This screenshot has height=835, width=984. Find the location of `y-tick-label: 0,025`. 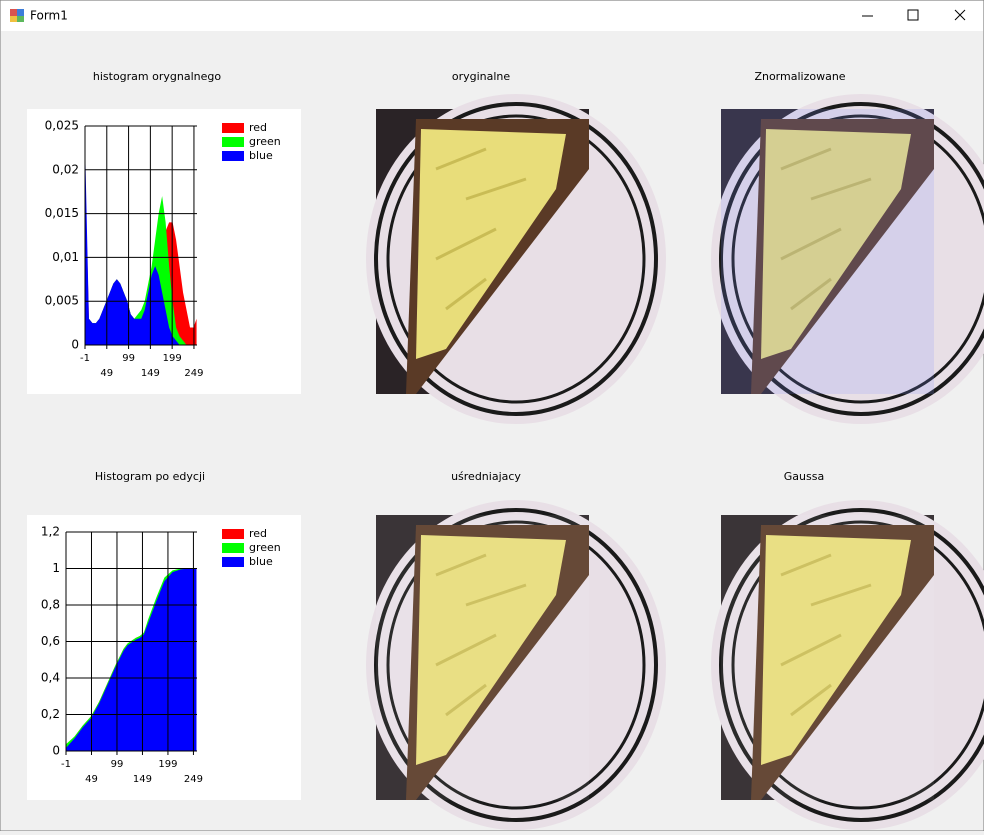

y-tick-label: 0,025 is located at coordinates (62, 126).